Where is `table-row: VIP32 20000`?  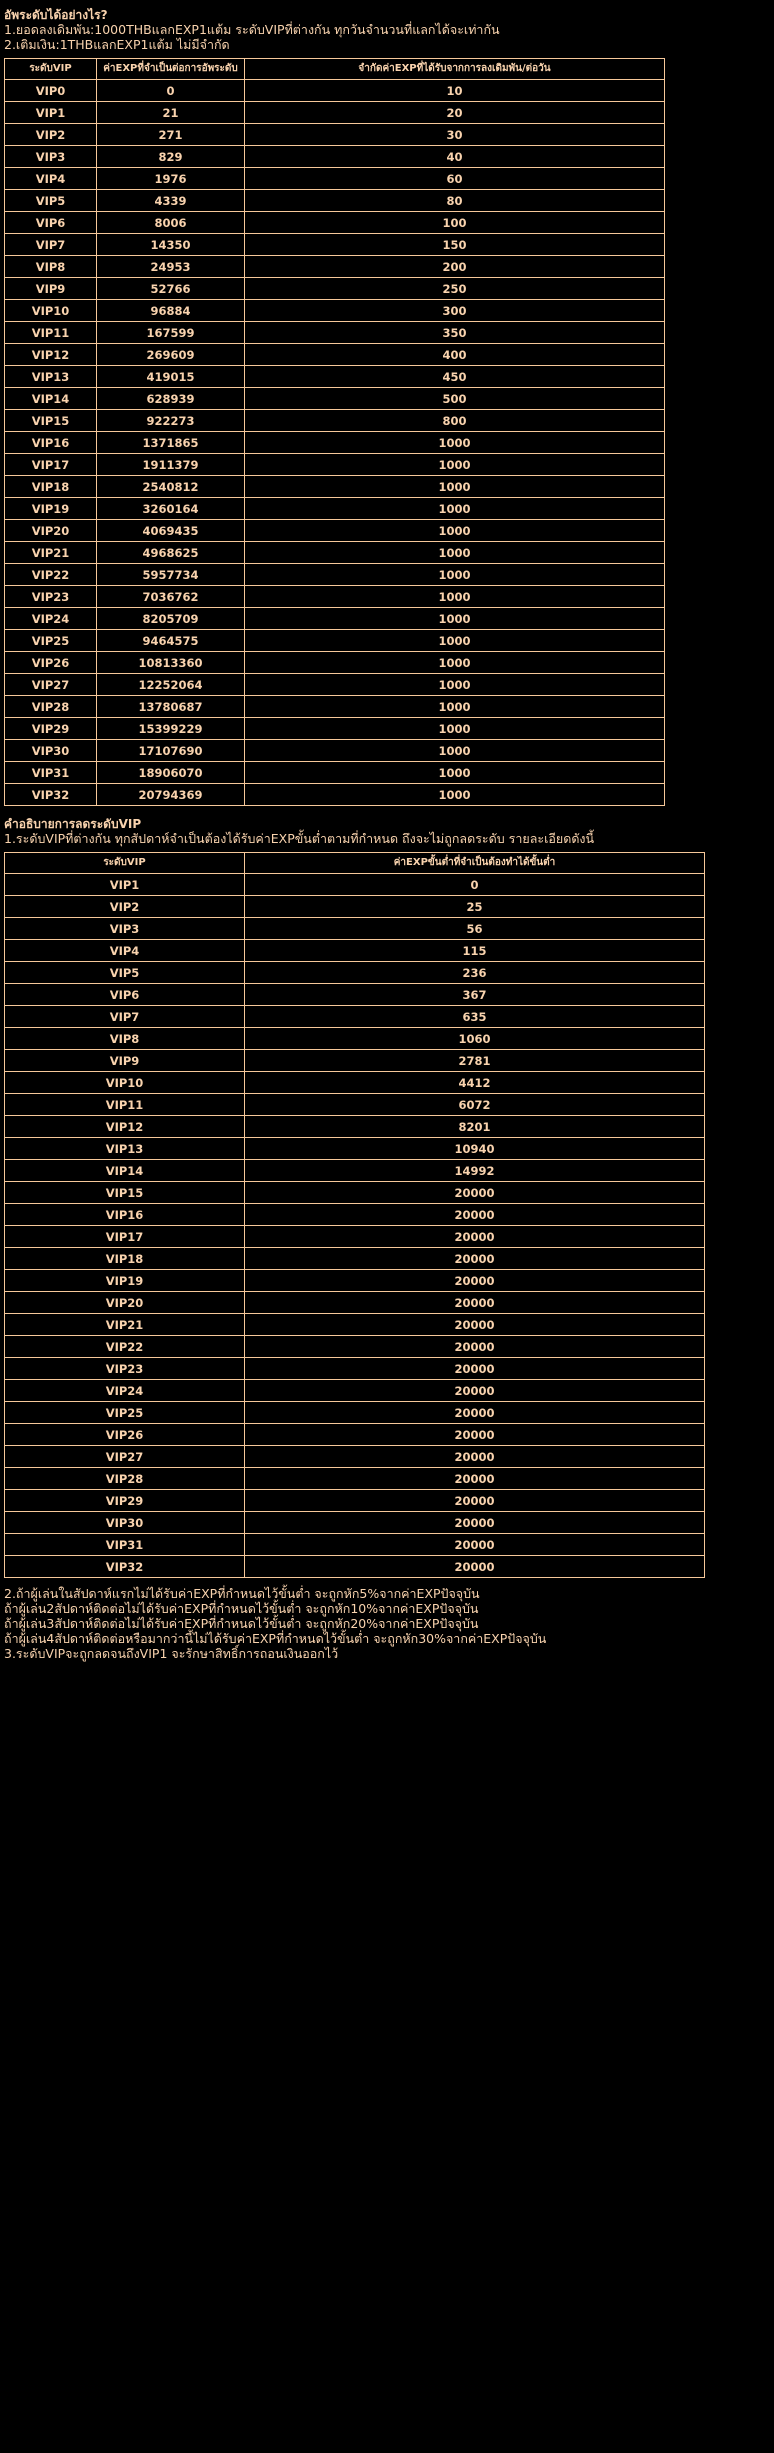
table-row: VIP32 20000 is located at coordinates (354, 1566).